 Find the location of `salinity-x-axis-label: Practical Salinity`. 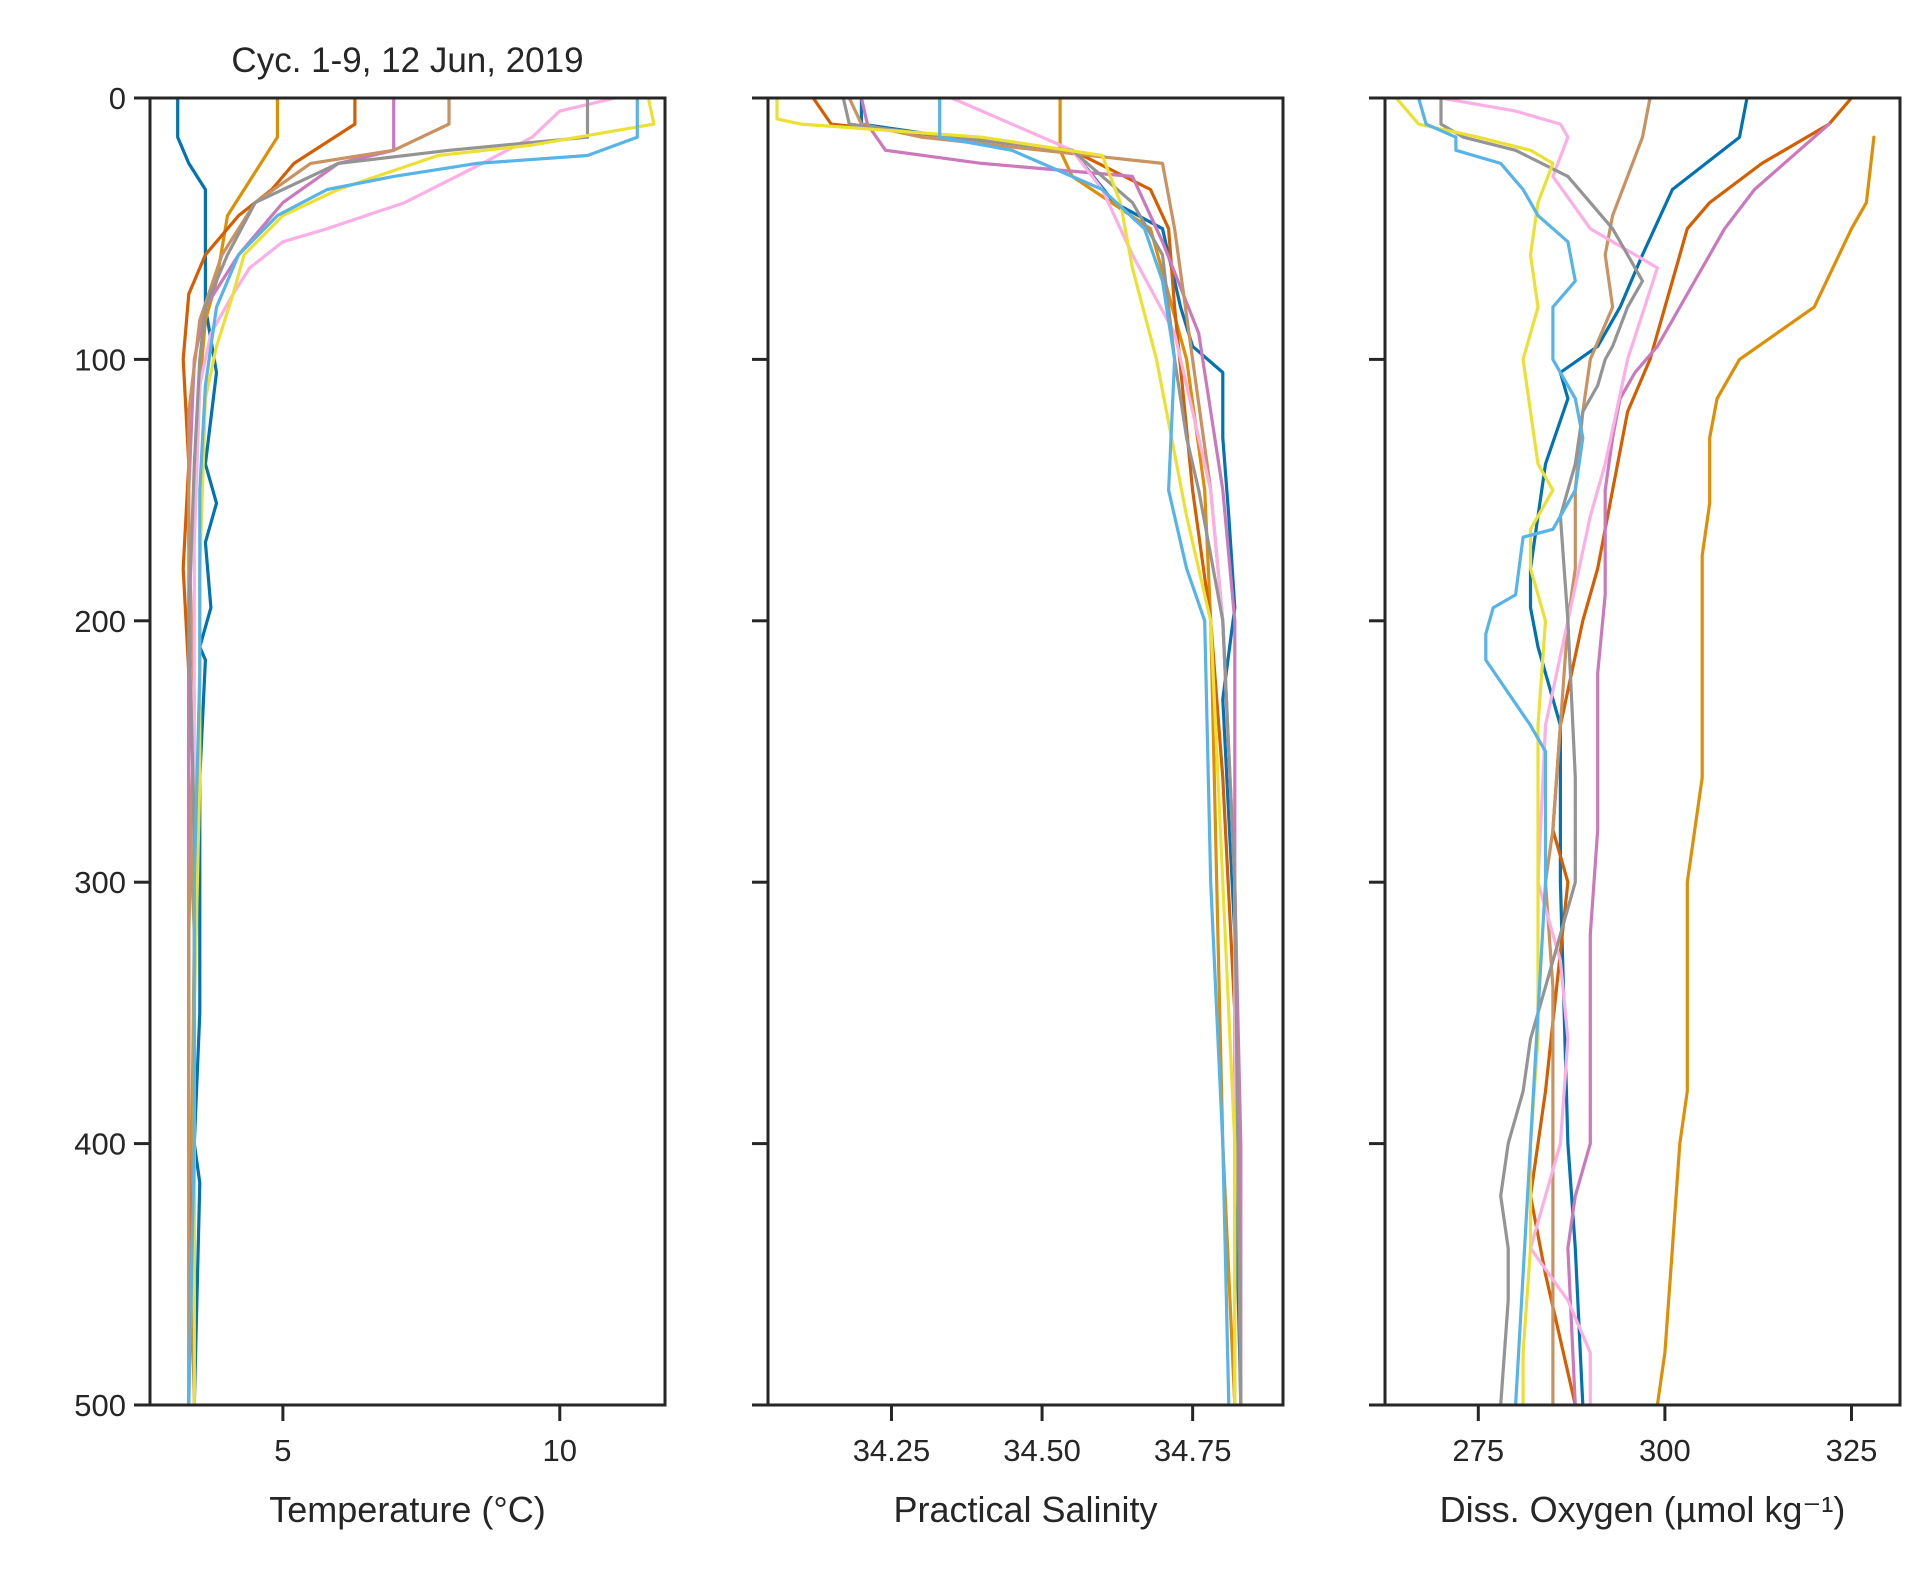

salinity-x-axis-label: Practical Salinity is located at coordinates (1025, 1509).